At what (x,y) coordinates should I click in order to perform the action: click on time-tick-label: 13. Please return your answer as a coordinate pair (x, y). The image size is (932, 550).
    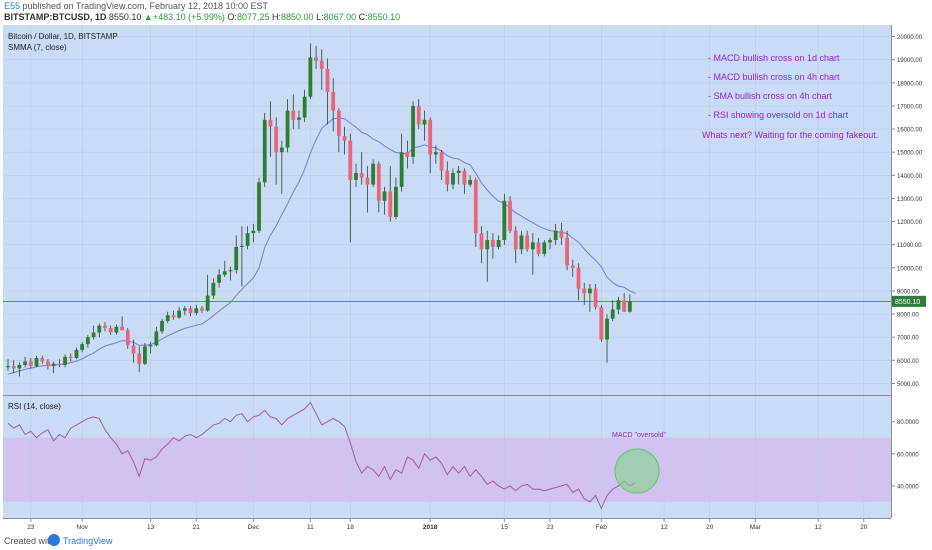
    Looking at the image, I should click on (151, 527).